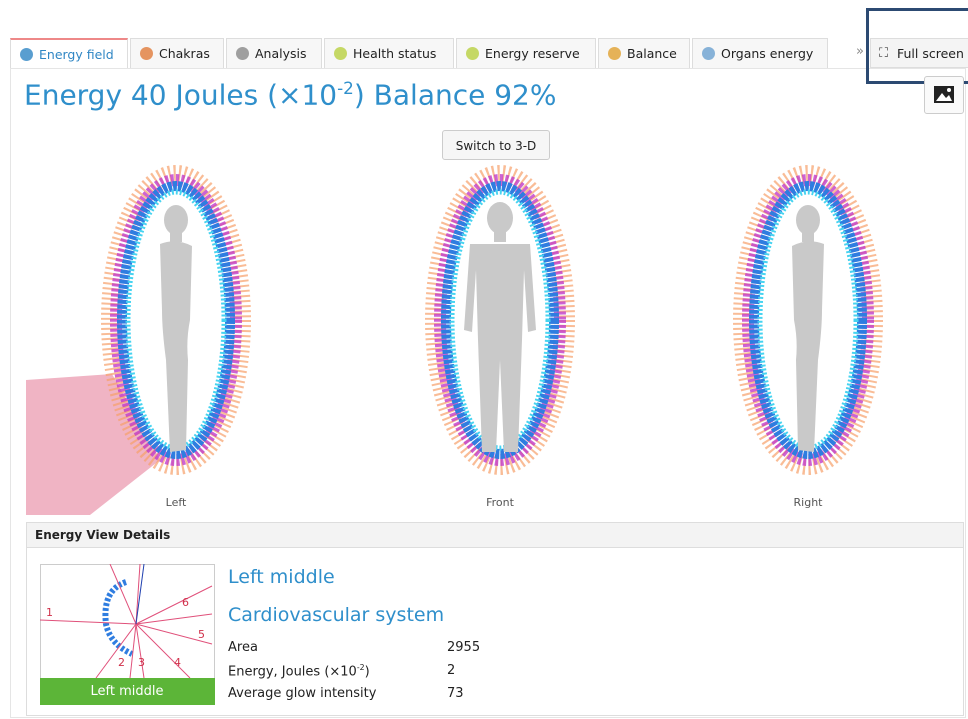  Describe the element at coordinates (201, 634) in the screenshot. I see `segment-number: 5` at that location.